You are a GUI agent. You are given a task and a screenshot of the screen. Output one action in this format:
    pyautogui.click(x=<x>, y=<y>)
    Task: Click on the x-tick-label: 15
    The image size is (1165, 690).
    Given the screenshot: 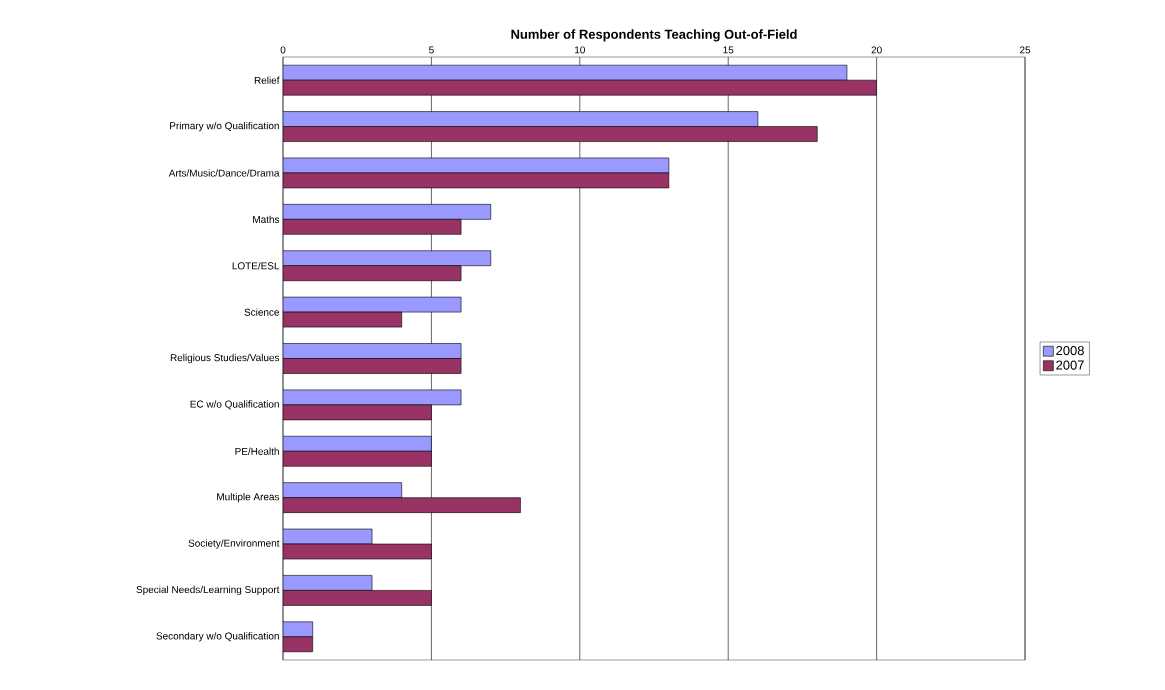 What is the action you would take?
    pyautogui.click(x=728, y=50)
    